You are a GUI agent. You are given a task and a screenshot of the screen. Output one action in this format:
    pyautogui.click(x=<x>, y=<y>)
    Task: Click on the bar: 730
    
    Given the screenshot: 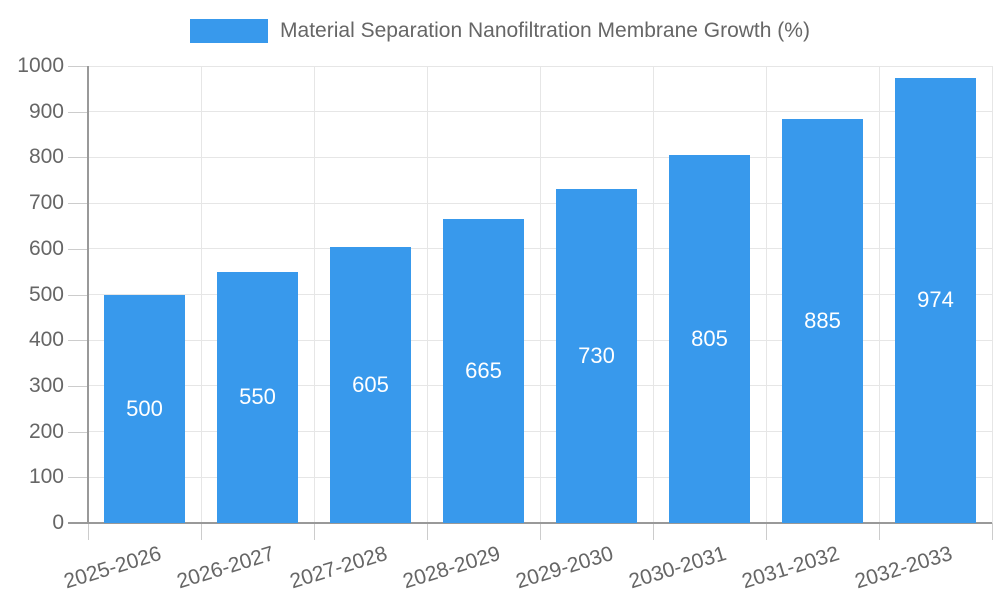 What is the action you would take?
    pyautogui.click(x=596, y=356)
    